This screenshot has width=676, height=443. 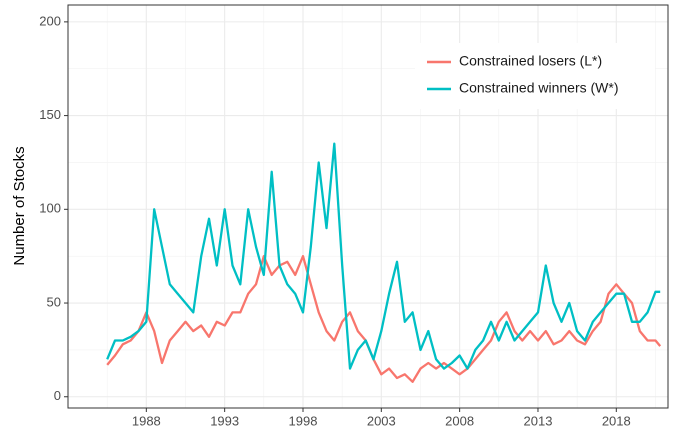 I want to click on y-tick-label: 150, so click(x=50, y=114).